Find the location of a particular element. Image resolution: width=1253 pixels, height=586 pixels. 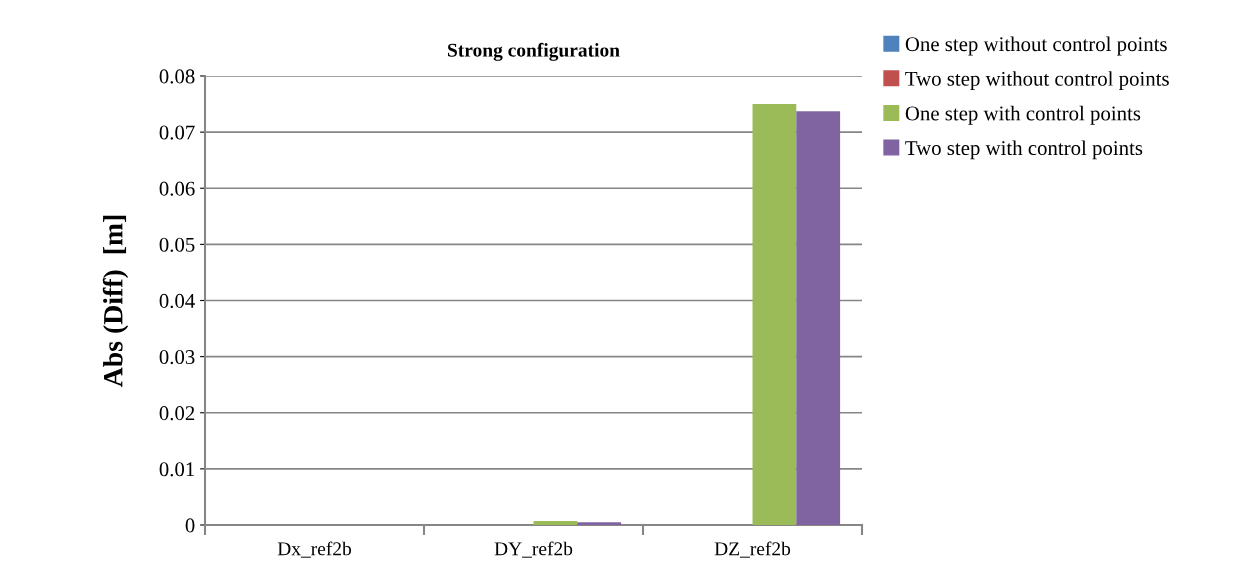

y-tick-label: 0.03 is located at coordinates (177, 357).